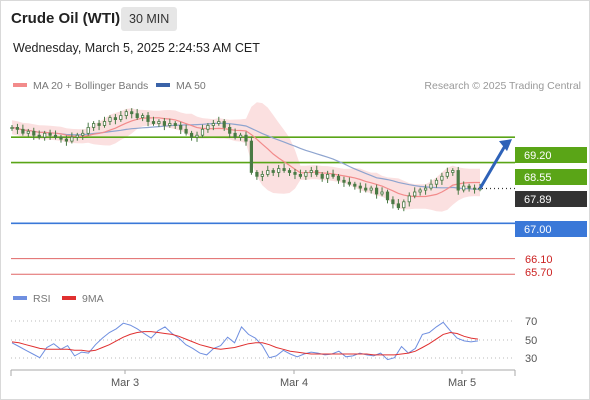 Image resolution: width=590 pixels, height=400 pixels. Describe the element at coordinates (531, 341) in the screenshot. I see `rsi-tick-50: 50` at that location.